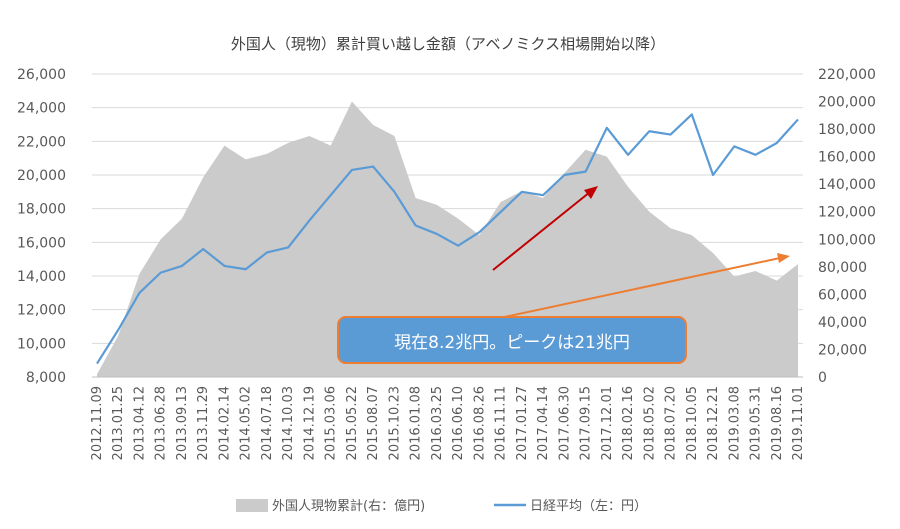 The image size is (900, 529). I want to click on x-tick-label: 2014.02.14, so click(224, 423).